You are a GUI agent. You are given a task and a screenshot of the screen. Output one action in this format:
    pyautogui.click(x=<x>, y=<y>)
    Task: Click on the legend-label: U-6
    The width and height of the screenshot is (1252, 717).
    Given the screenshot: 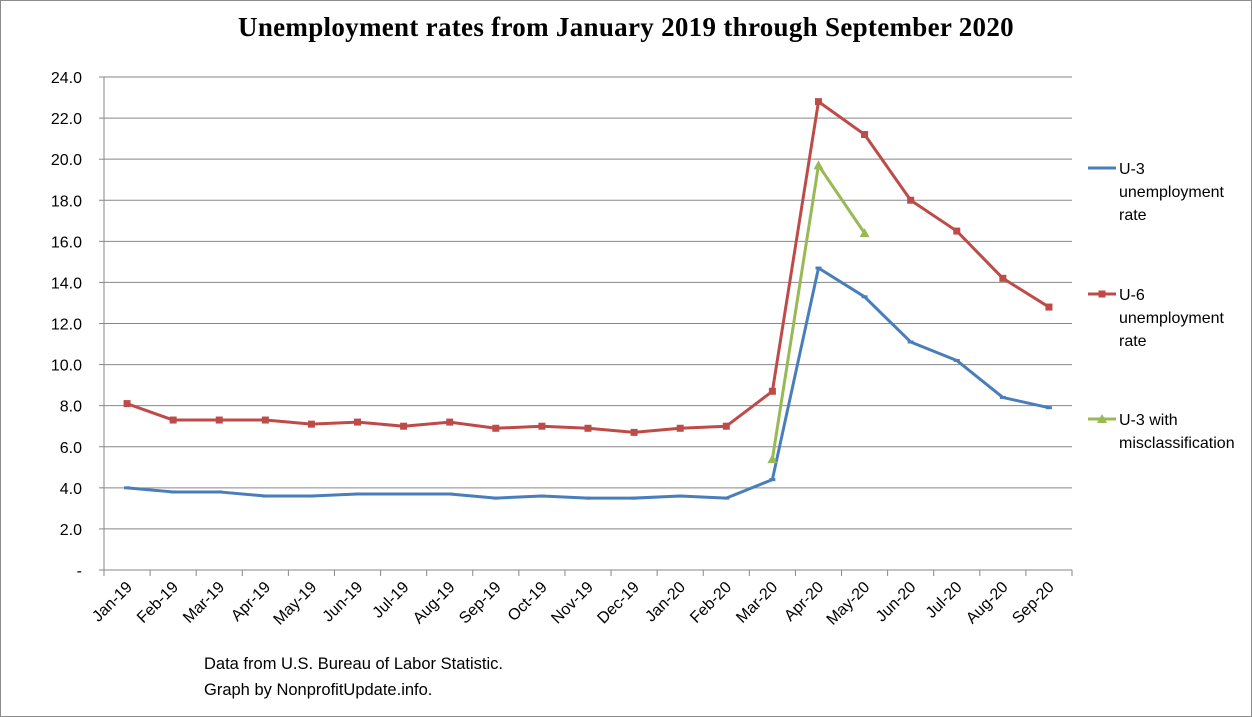 What is the action you would take?
    pyautogui.click(x=1132, y=295)
    